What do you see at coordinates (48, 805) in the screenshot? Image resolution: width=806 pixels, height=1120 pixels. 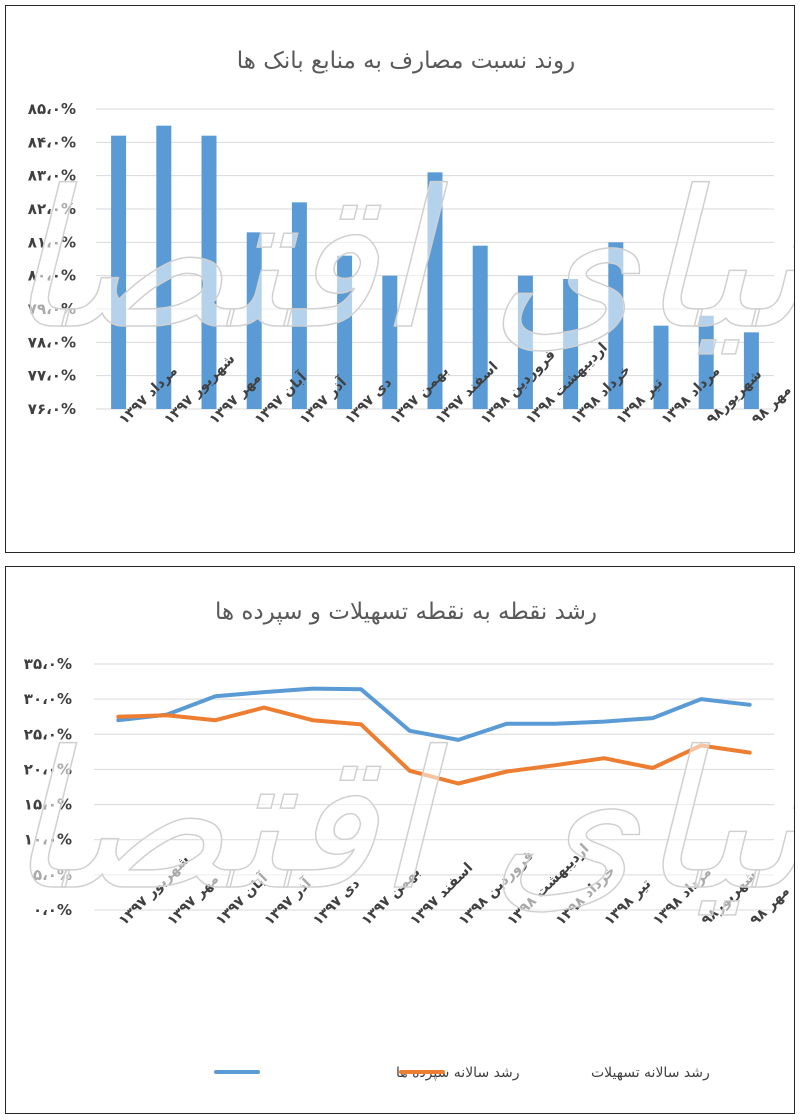 I see `y-tick-label: ۱۵،۰%` at bounding box center [48, 805].